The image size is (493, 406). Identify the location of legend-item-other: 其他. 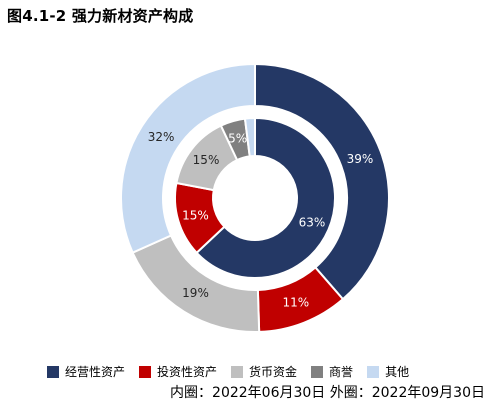
(388, 371).